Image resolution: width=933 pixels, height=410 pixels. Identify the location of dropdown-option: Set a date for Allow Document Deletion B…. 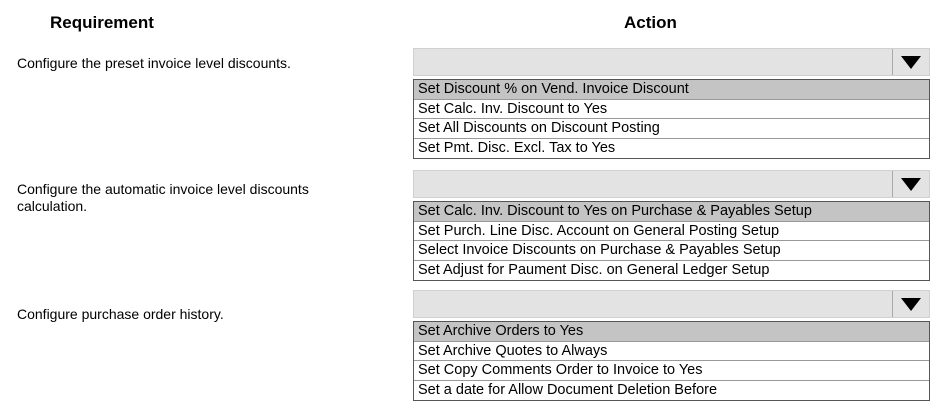
(568, 389).